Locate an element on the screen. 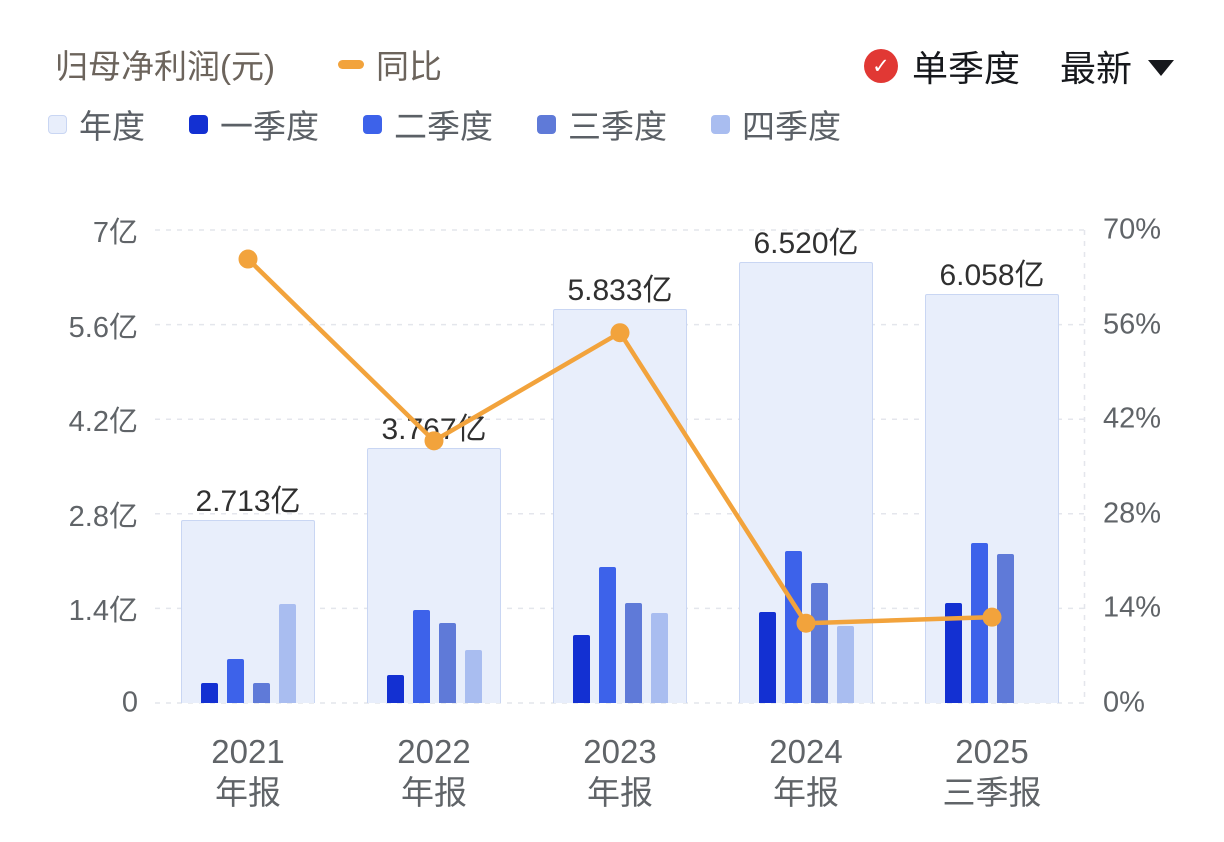  x-axis-label: 2022 年报 is located at coordinates (434, 772).